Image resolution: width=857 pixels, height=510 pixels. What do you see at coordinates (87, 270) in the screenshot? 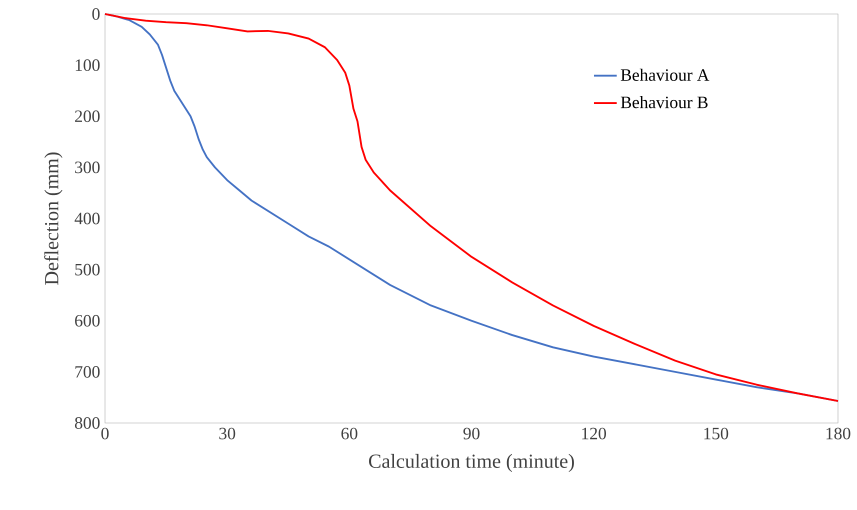
I see `y-tick-label: 500` at bounding box center [87, 270].